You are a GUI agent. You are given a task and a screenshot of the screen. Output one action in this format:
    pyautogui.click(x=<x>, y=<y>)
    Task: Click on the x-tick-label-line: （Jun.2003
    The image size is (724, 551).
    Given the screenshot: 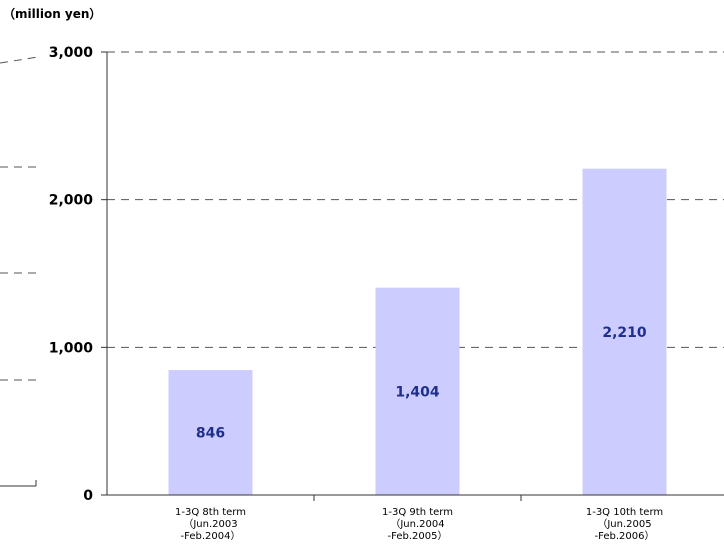 What is the action you would take?
    pyautogui.click(x=210, y=524)
    